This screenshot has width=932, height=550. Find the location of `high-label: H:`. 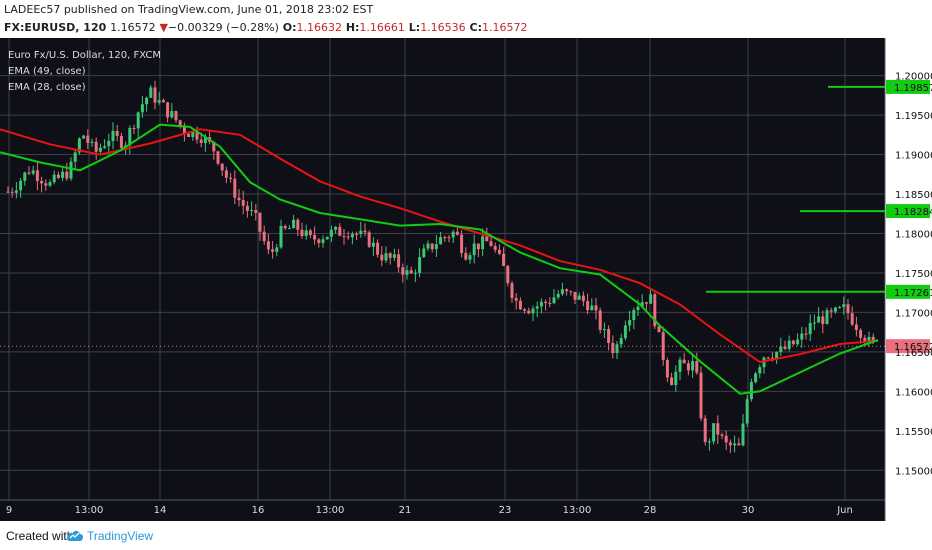

high-label: H: is located at coordinates (352, 27).